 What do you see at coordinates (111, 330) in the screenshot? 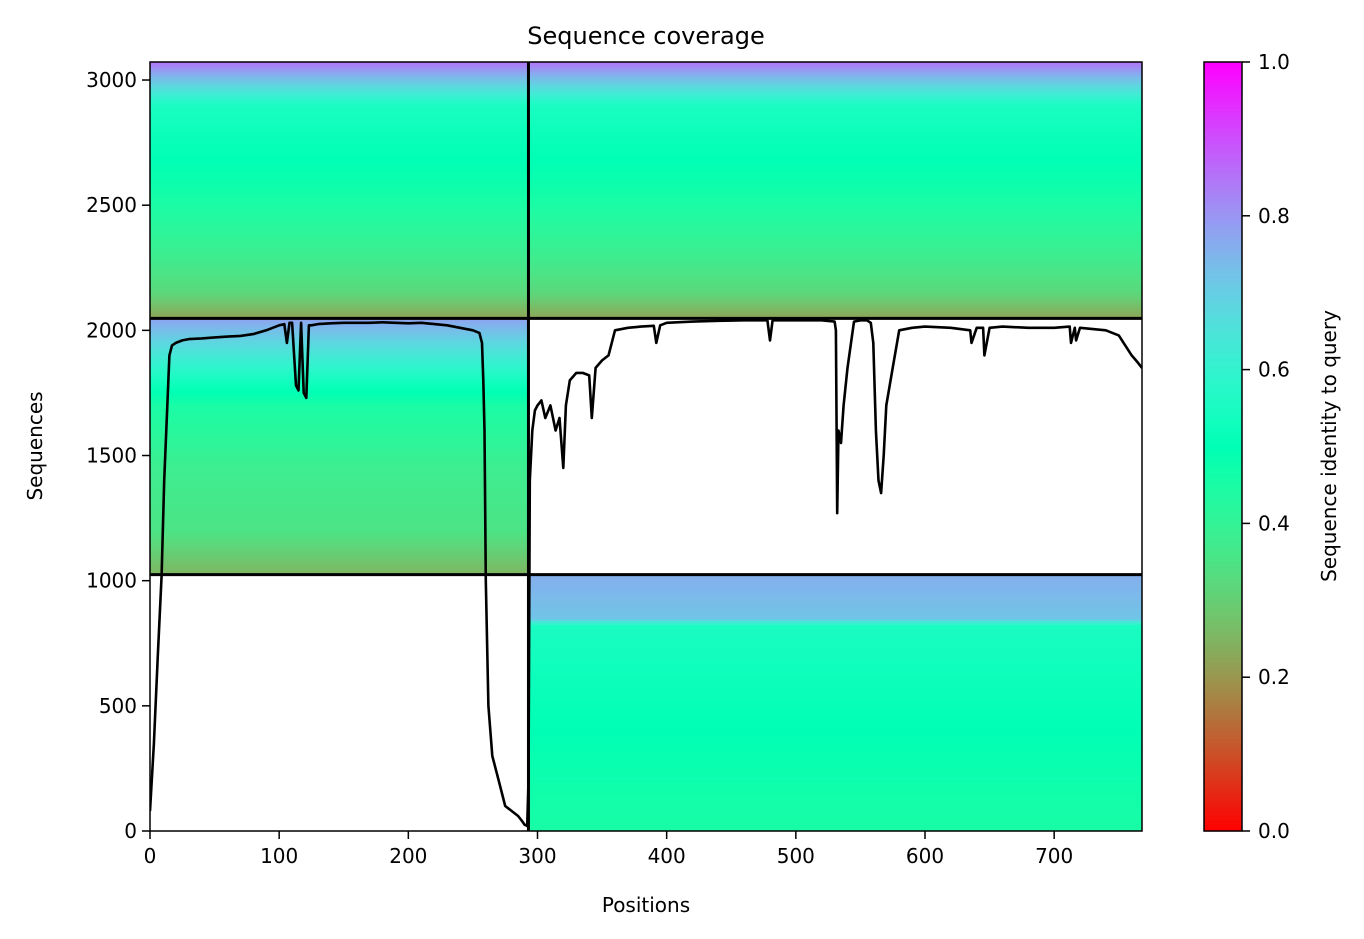
I see `y-tick-label: 2000` at bounding box center [111, 330].